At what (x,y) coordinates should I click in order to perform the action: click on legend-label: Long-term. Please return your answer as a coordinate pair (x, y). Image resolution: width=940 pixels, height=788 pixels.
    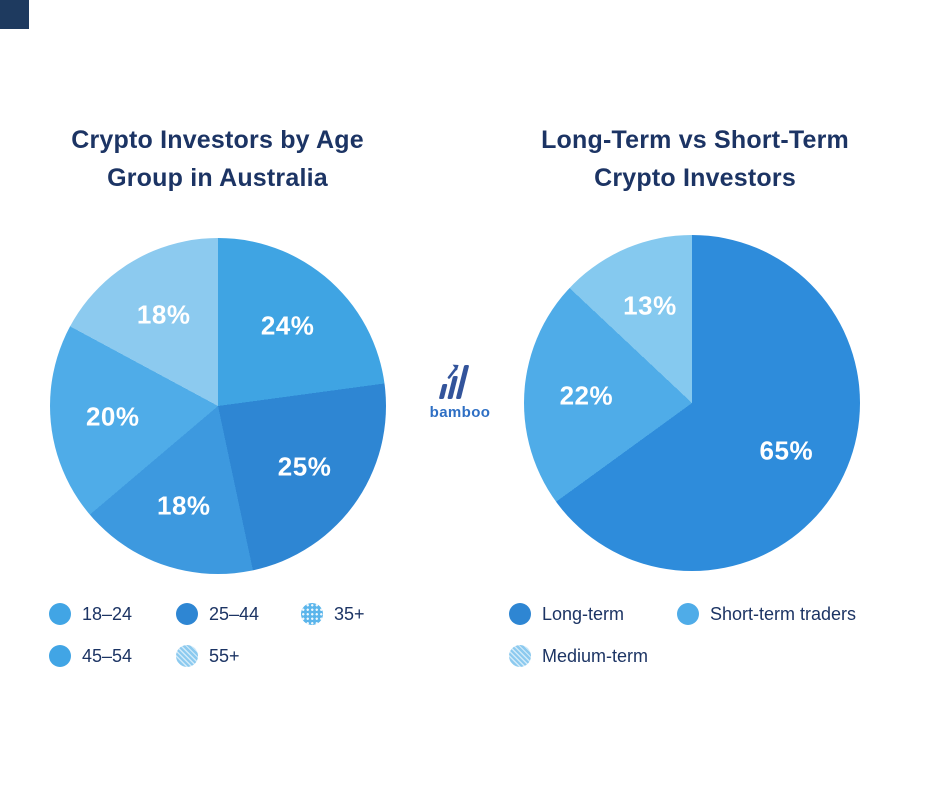
    Looking at the image, I should click on (583, 613).